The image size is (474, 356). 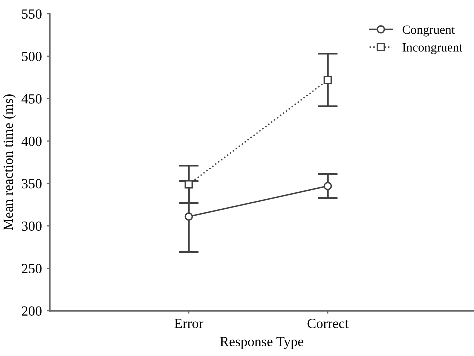 I want to click on legend-label: Incongruent, so click(x=432, y=49).